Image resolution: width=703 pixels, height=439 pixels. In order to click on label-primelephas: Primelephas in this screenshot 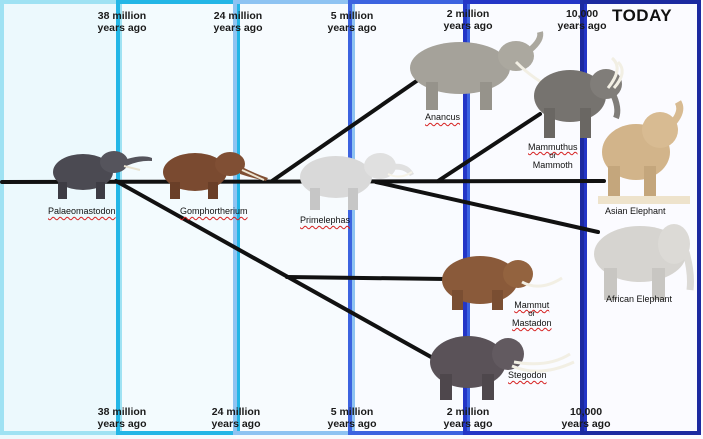, I will do `click(325, 220)`.